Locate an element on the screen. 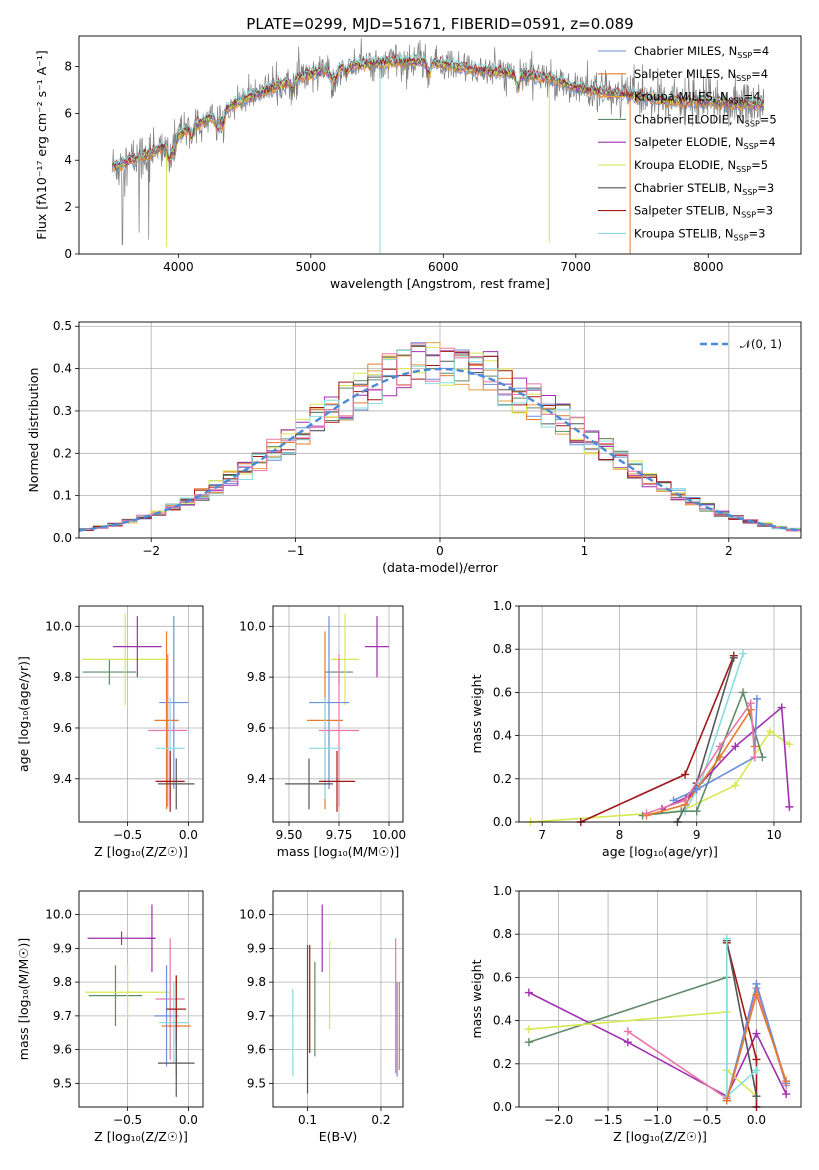  histogram-step-kroupa_stelib is located at coordinates (440, 440).